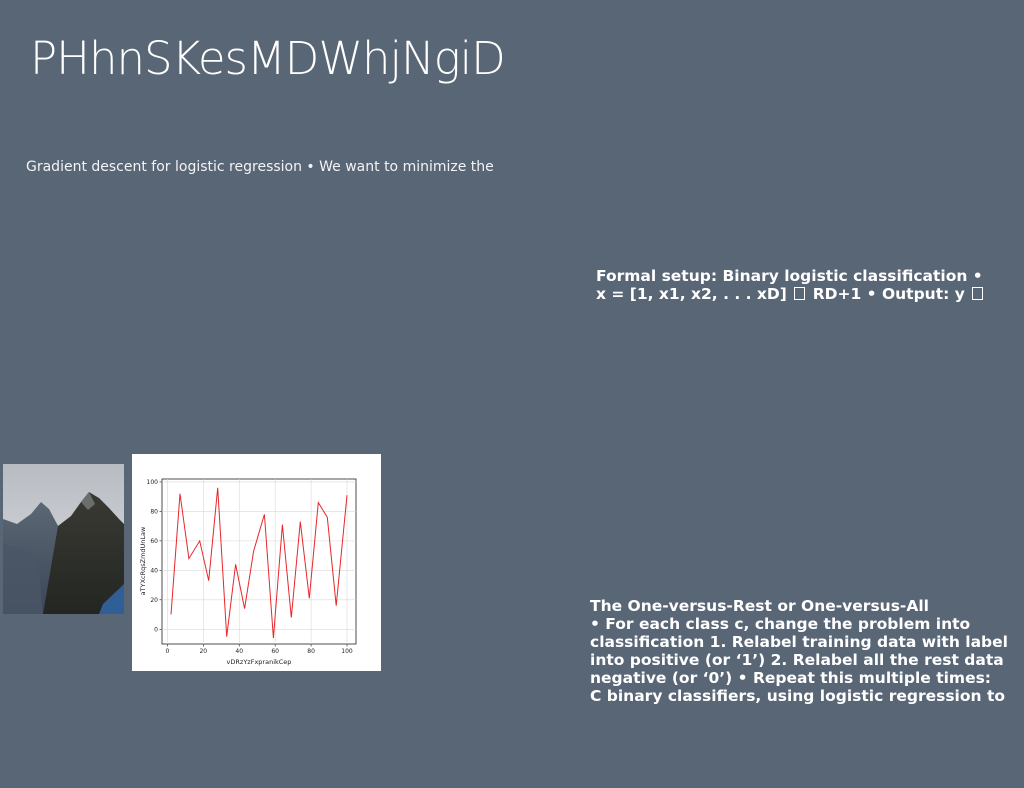 Image resolution: width=1024 pixels, height=788 pixels. What do you see at coordinates (203, 651) in the screenshot?
I see `x-tick-label: 20` at bounding box center [203, 651].